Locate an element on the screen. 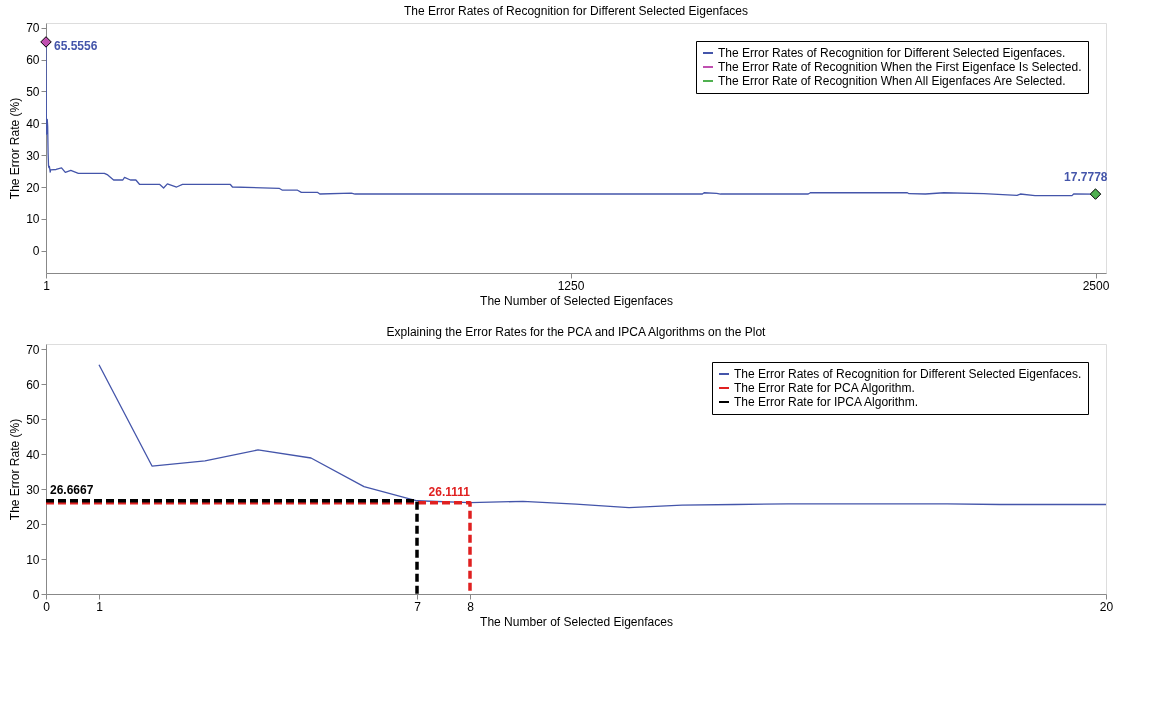 The width and height of the screenshot is (1168, 717). annotation: 17.7778 is located at coordinates (1086, 177).